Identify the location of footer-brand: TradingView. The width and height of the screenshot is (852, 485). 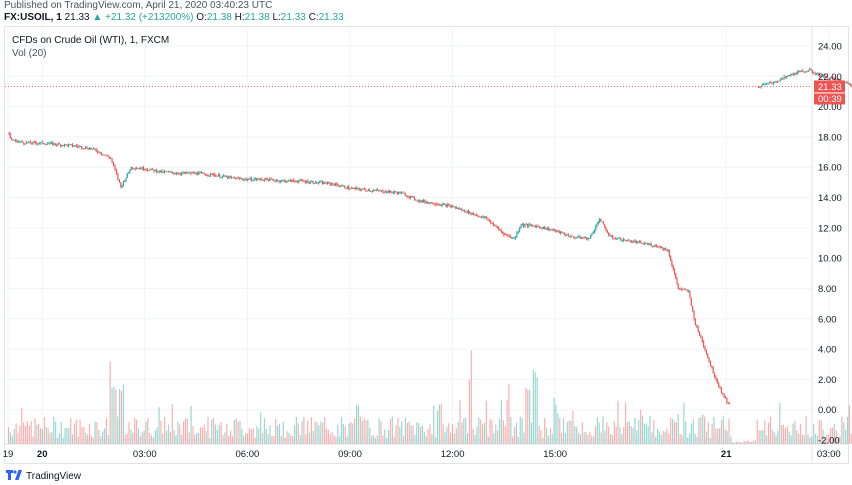
(43, 476).